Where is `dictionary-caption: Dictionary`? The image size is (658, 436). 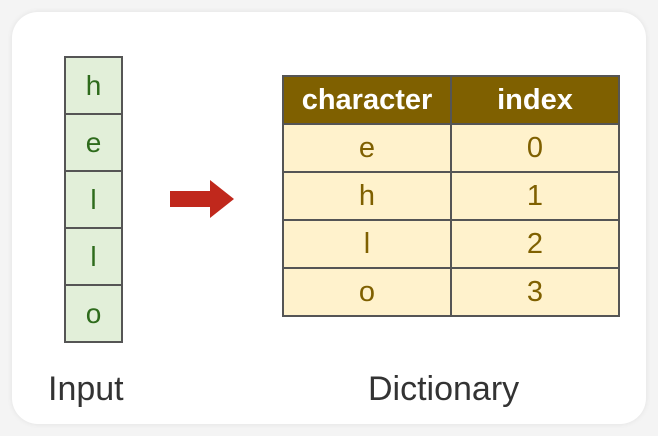 dictionary-caption: Dictionary is located at coordinates (444, 389).